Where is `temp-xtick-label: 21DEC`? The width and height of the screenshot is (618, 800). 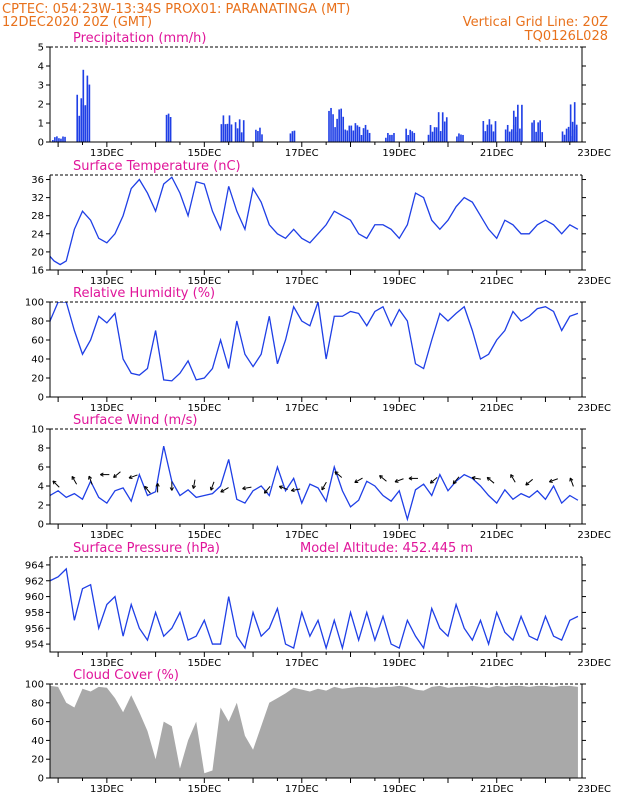
temp-xtick-label: 21DEC is located at coordinates (497, 281).